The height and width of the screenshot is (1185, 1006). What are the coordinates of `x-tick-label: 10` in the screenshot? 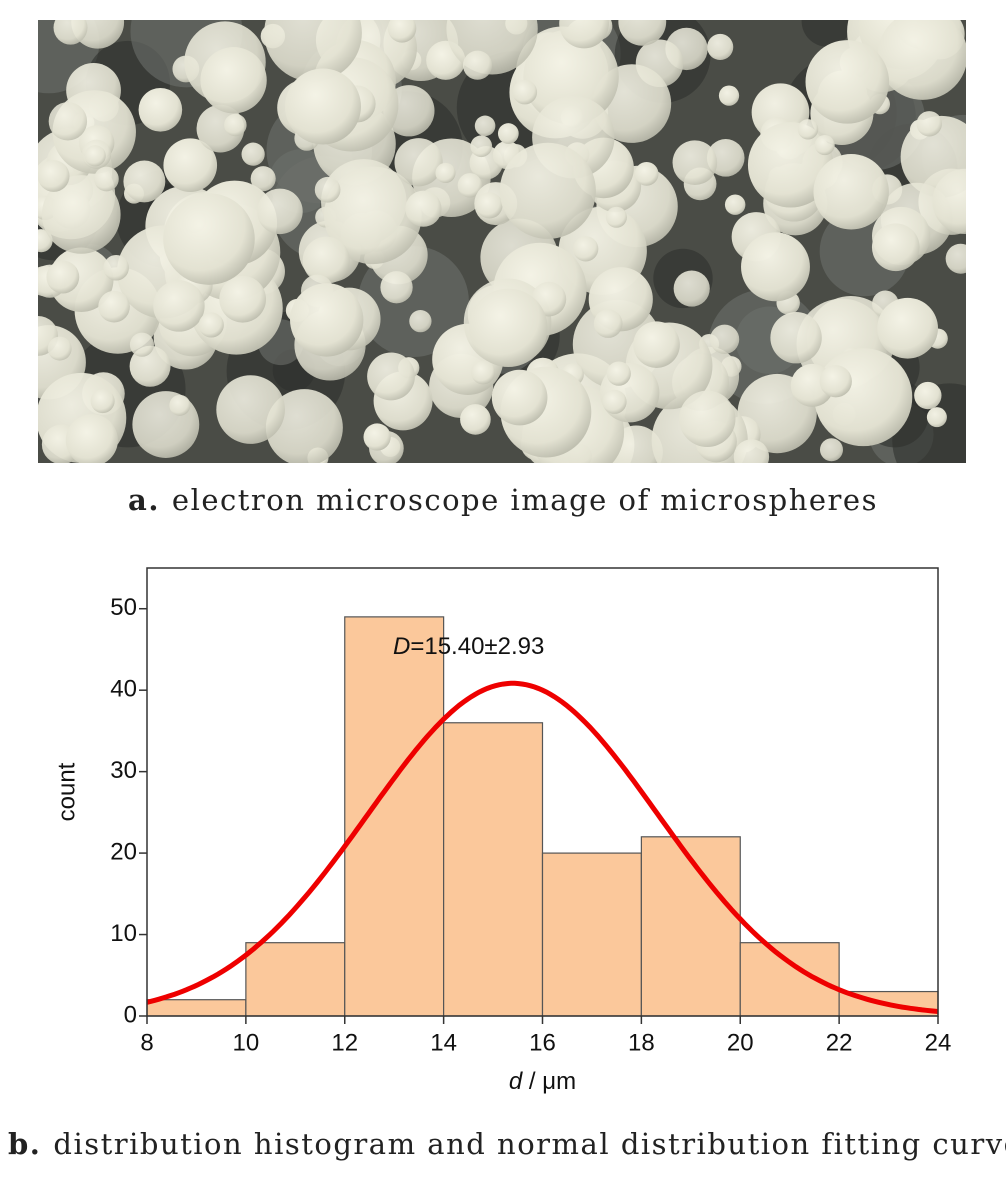 It's located at (246, 1042).